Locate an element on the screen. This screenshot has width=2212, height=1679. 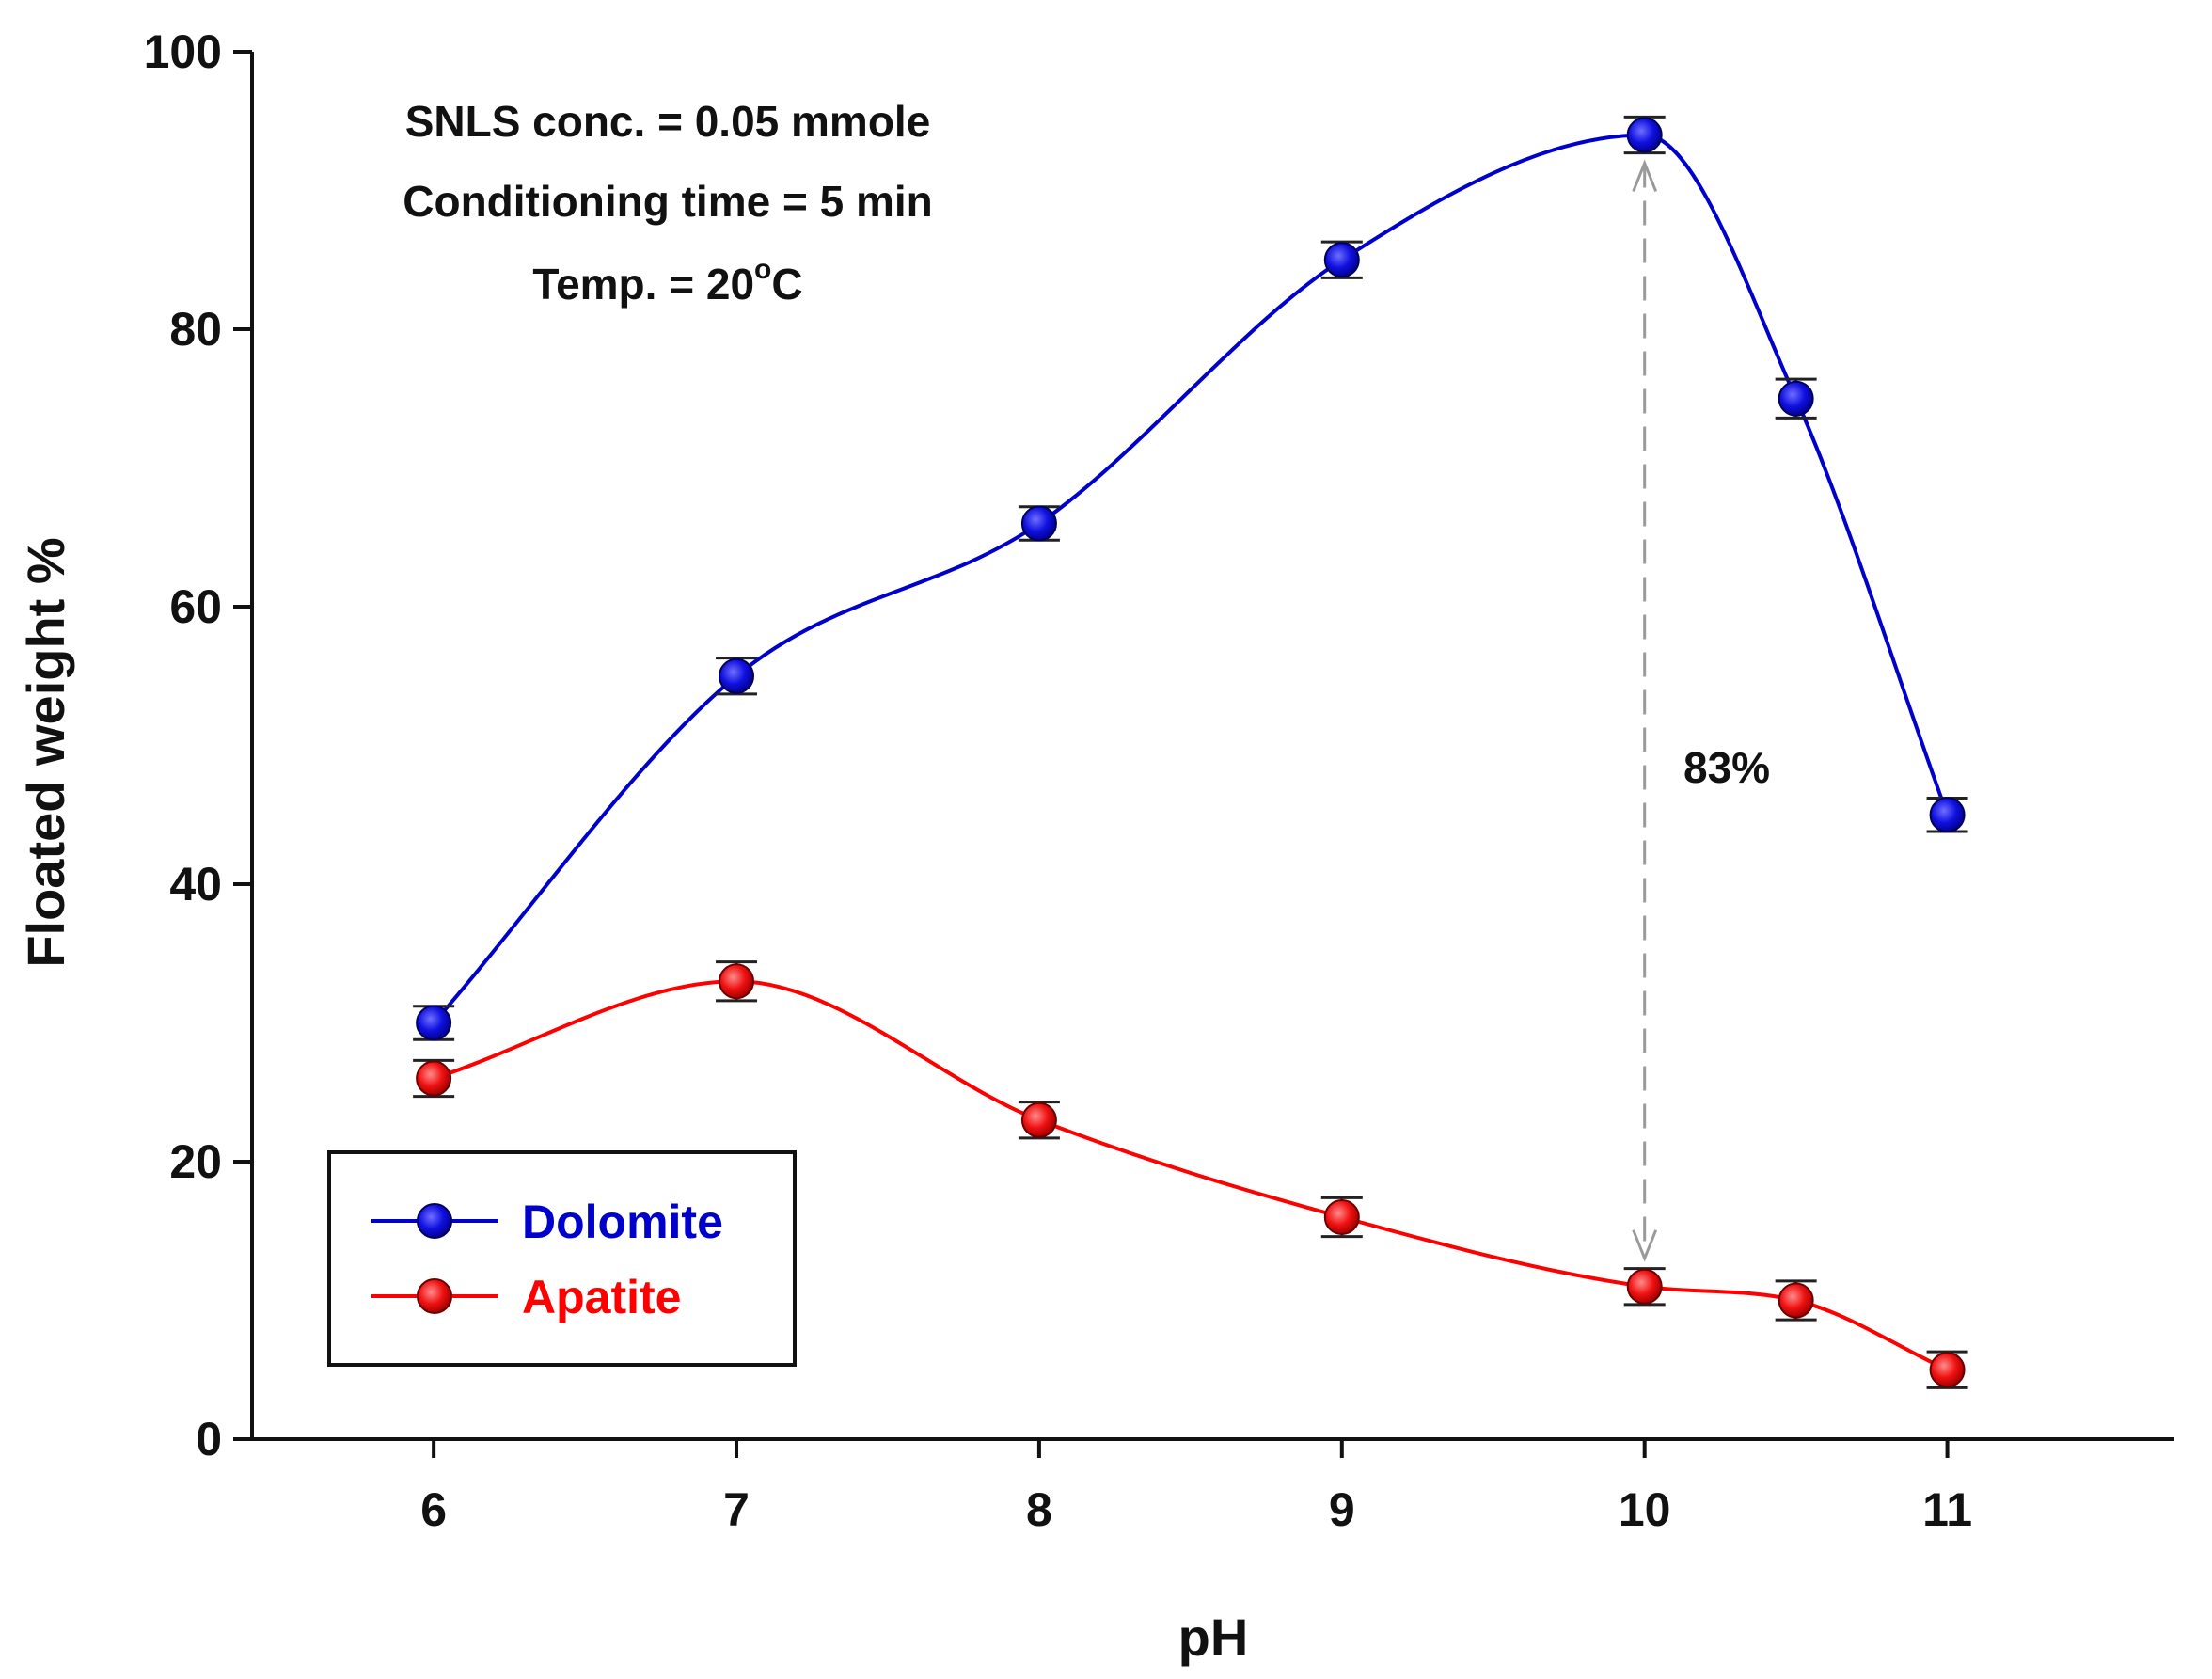
x-ticks: 6 7 8 9 10 11 is located at coordinates (1196, 1488).